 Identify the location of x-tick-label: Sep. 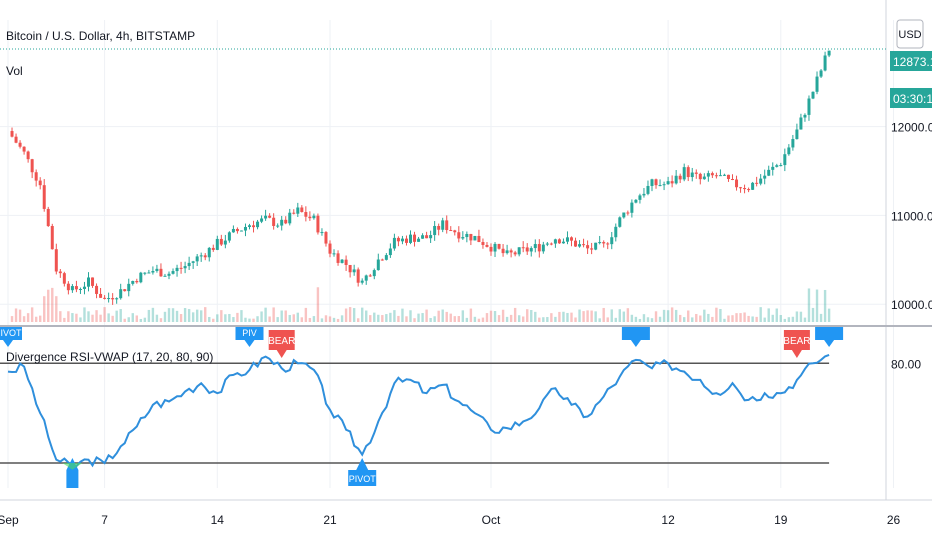
(9, 520).